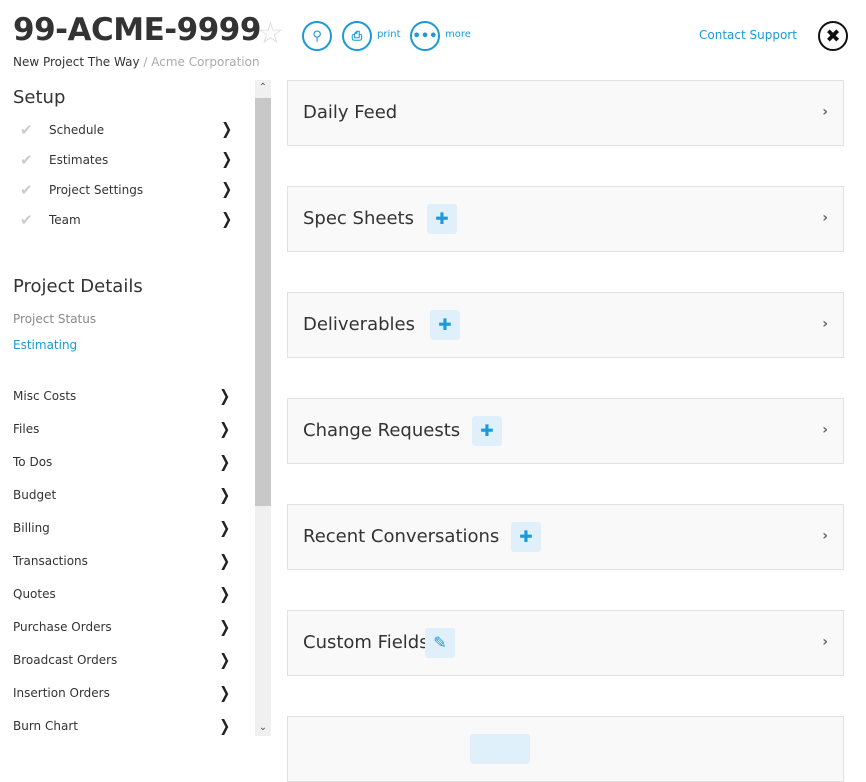  I want to click on detail-item: Burn Chart ❯, so click(125, 729).